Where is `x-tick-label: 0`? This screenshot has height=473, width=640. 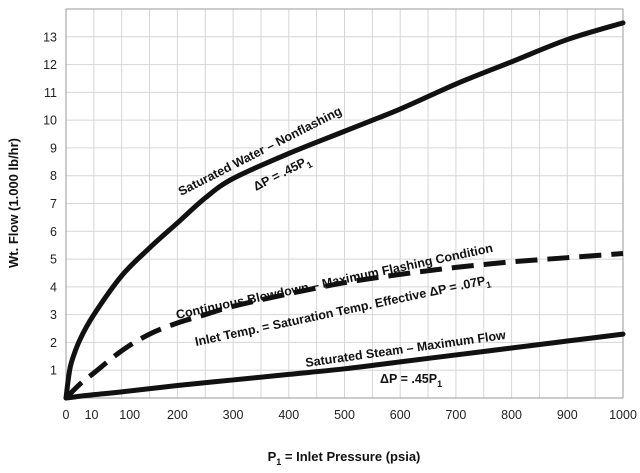 x-tick-label: 0 is located at coordinates (66, 415).